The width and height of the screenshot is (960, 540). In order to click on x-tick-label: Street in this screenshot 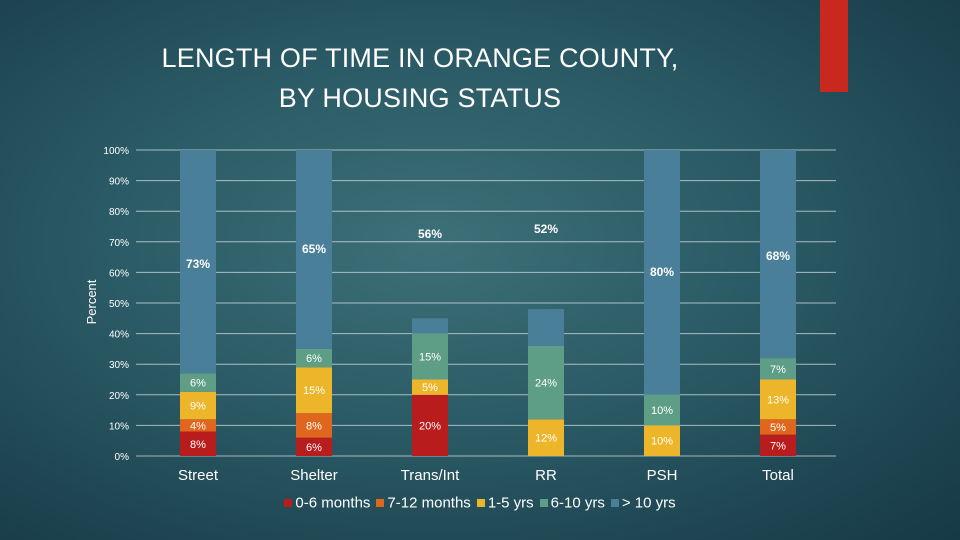, I will do `click(198, 475)`.